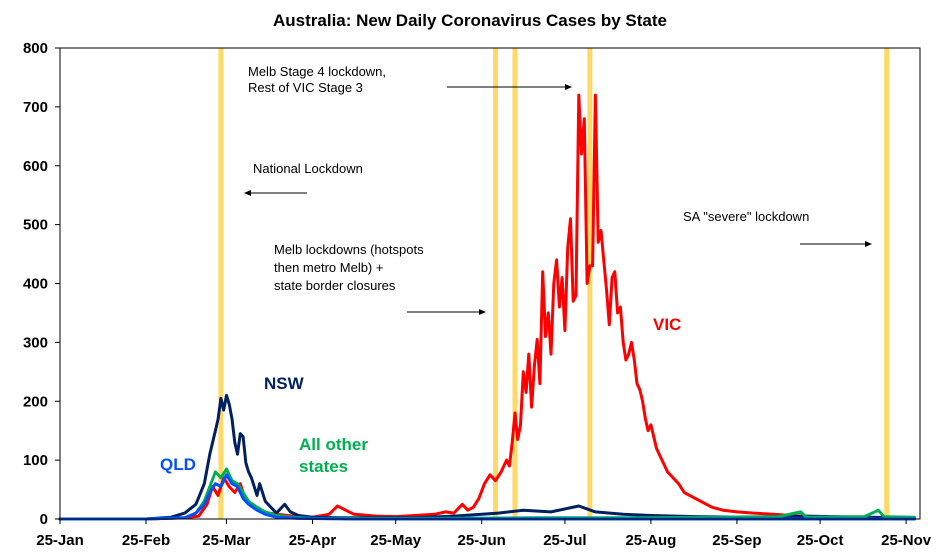 The height and width of the screenshot is (558, 941). What do you see at coordinates (35, 225) in the screenshot?
I see `y-tick-label: 500` at bounding box center [35, 225].